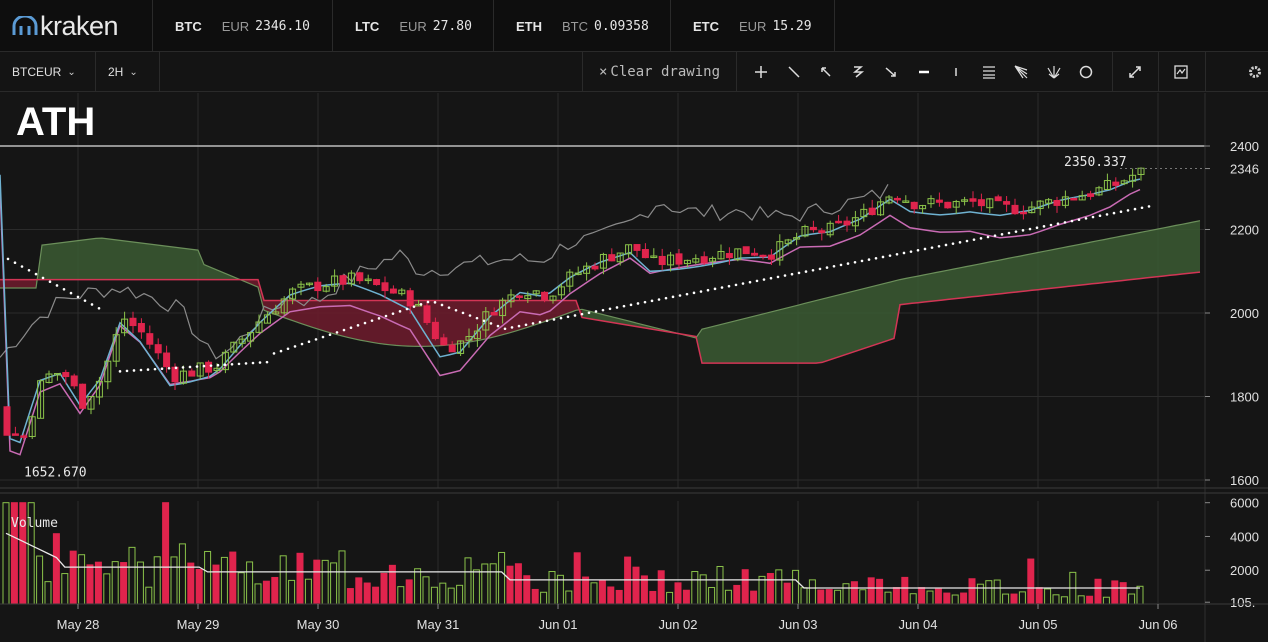 Image resolution: width=1268 pixels, height=642 pixels. What do you see at coordinates (794, 72) in the screenshot?
I see `line-icon` at bounding box center [794, 72].